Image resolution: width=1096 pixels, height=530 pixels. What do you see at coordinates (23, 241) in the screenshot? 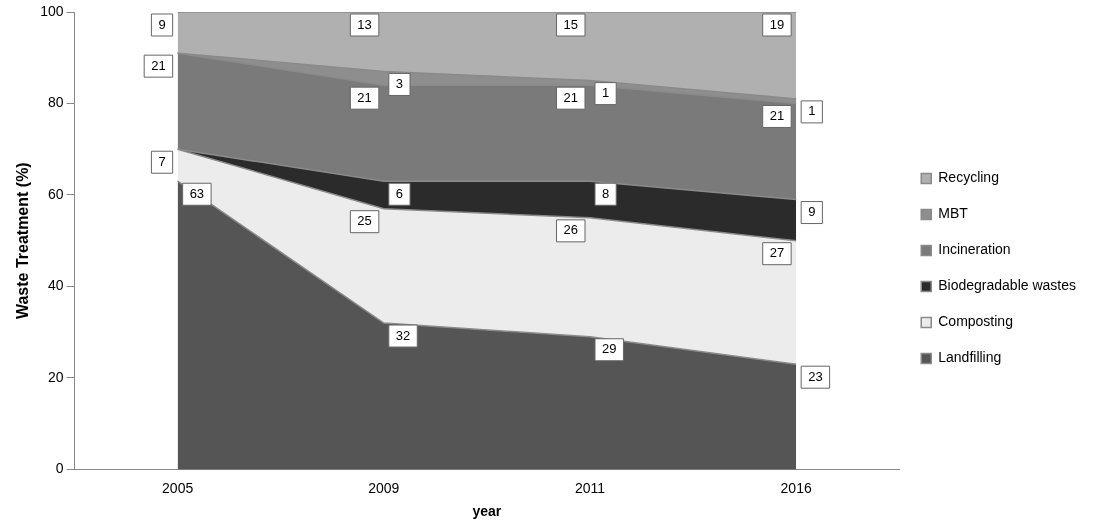
I see `y-axis-title: Waste Treatment (%)` at bounding box center [23, 241].